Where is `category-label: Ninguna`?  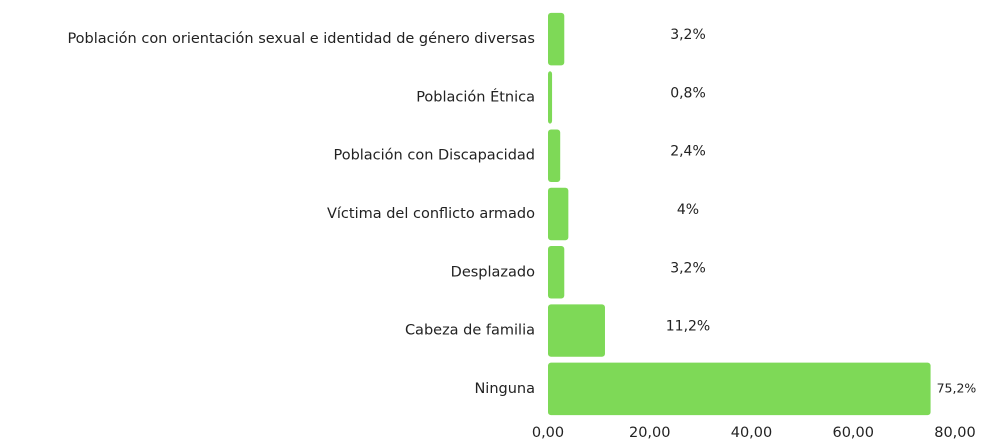 category-label: Ninguna is located at coordinates (504, 389).